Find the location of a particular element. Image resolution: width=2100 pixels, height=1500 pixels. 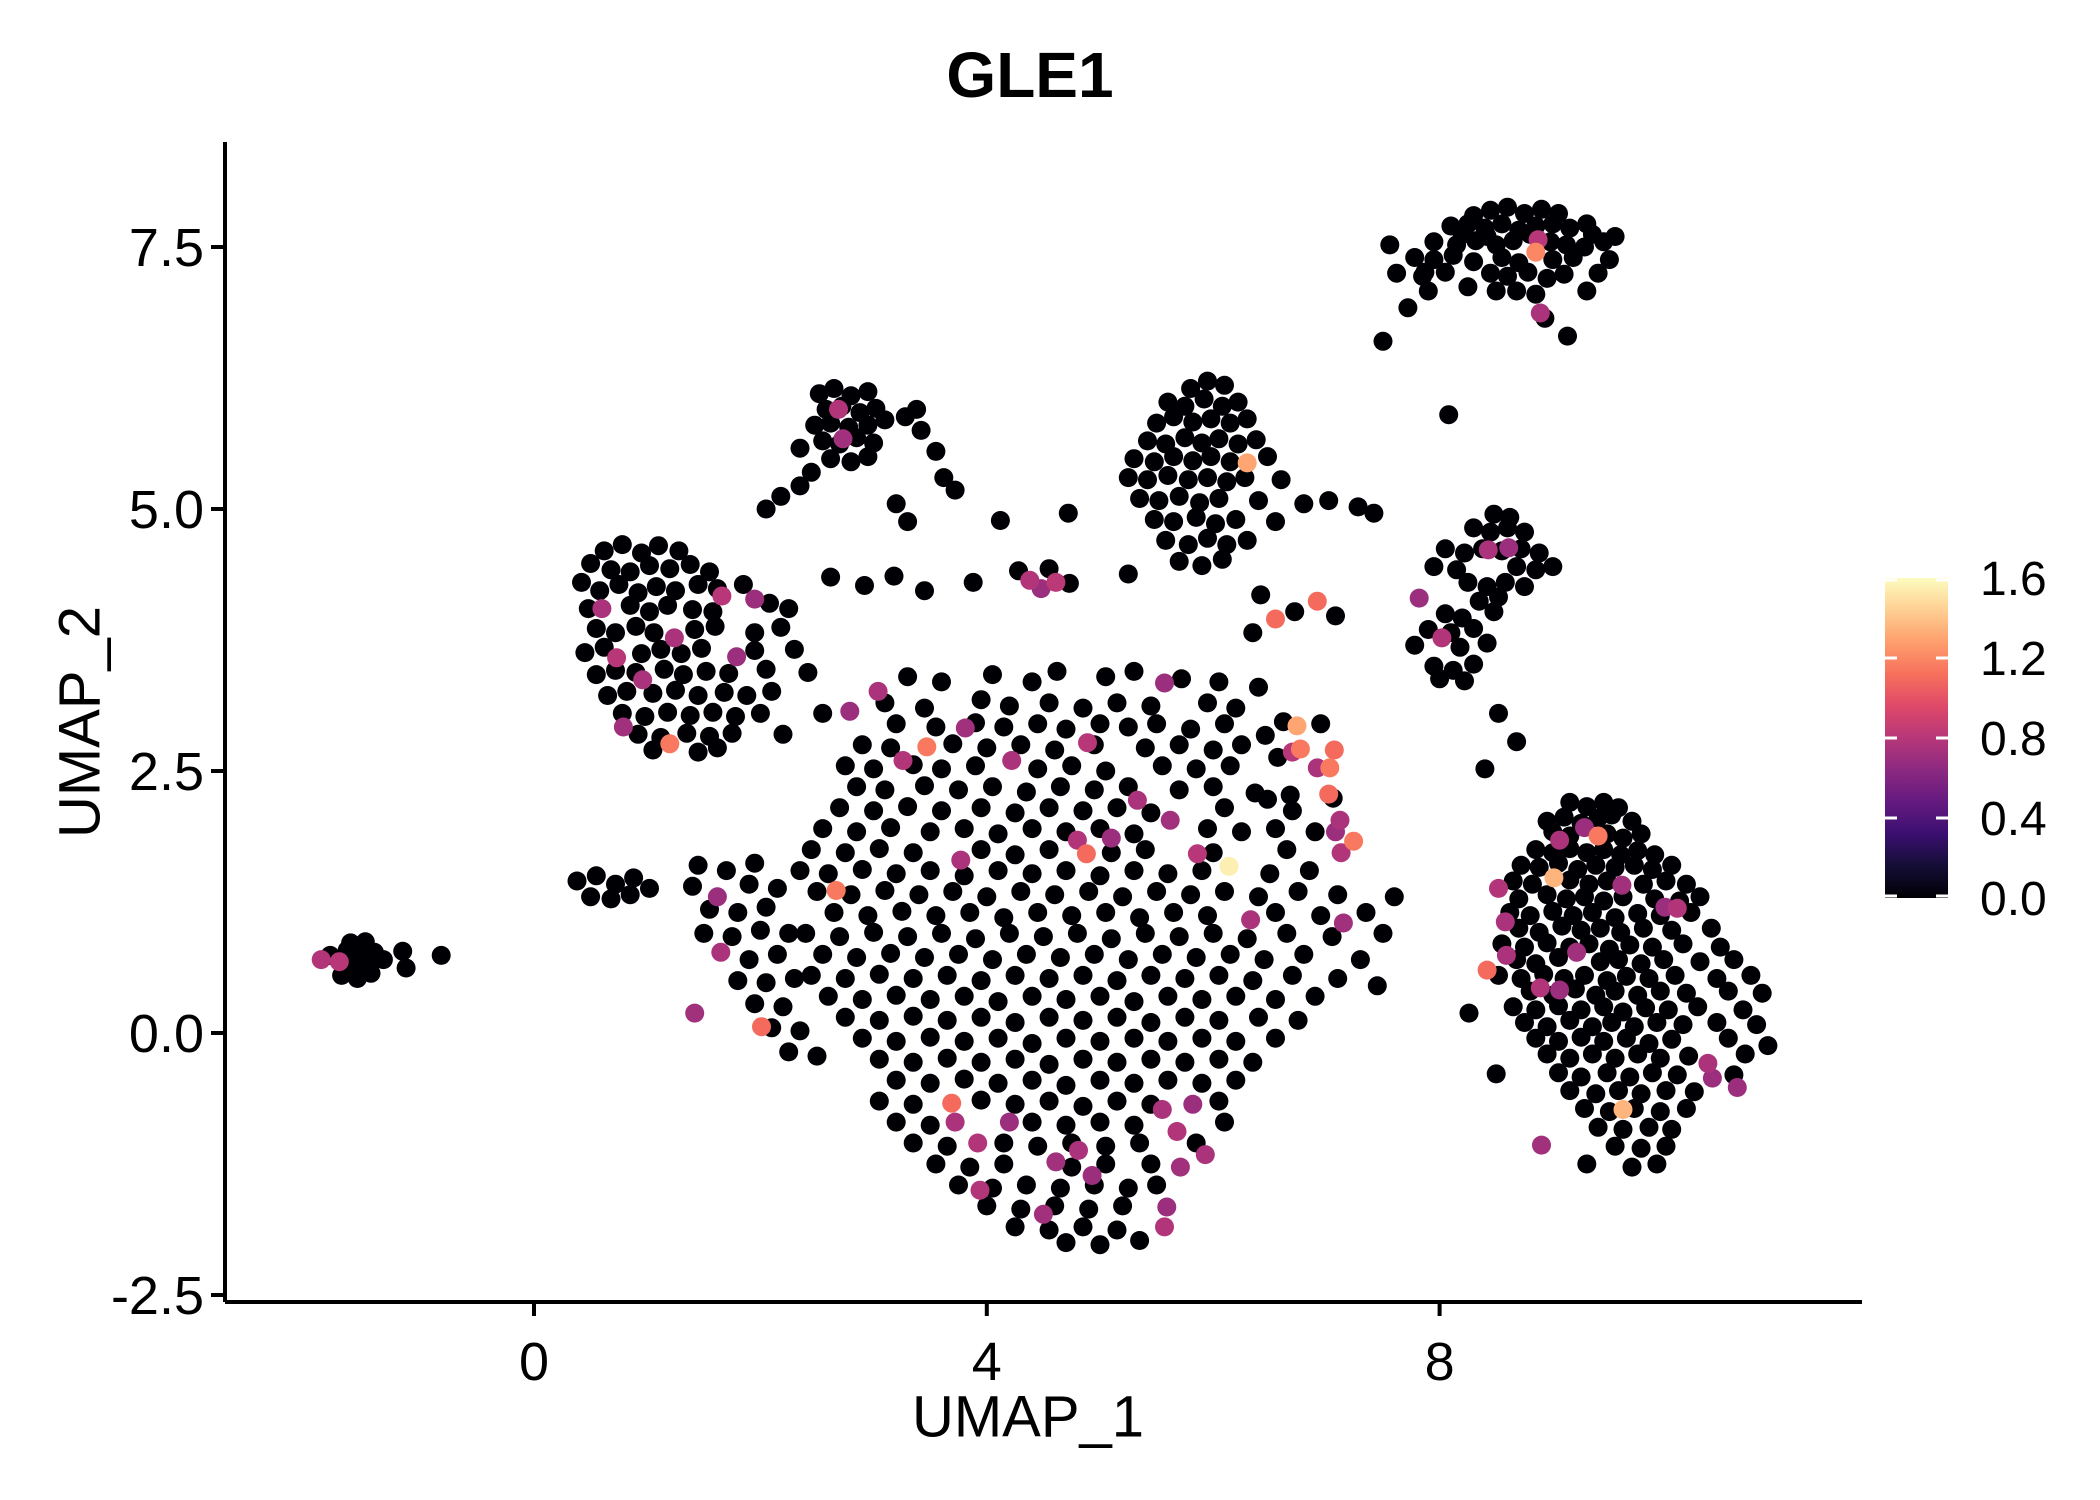

y-tick-label: 7.5 is located at coordinates (166, 248).